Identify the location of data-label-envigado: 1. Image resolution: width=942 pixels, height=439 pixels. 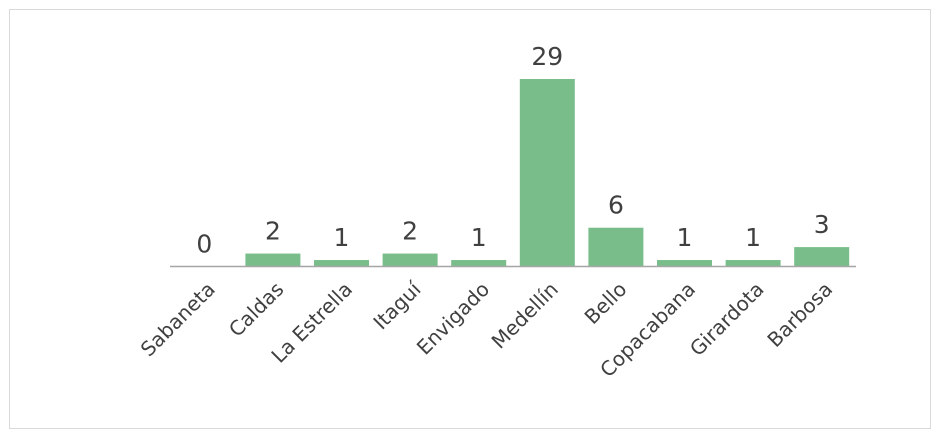
(479, 237).